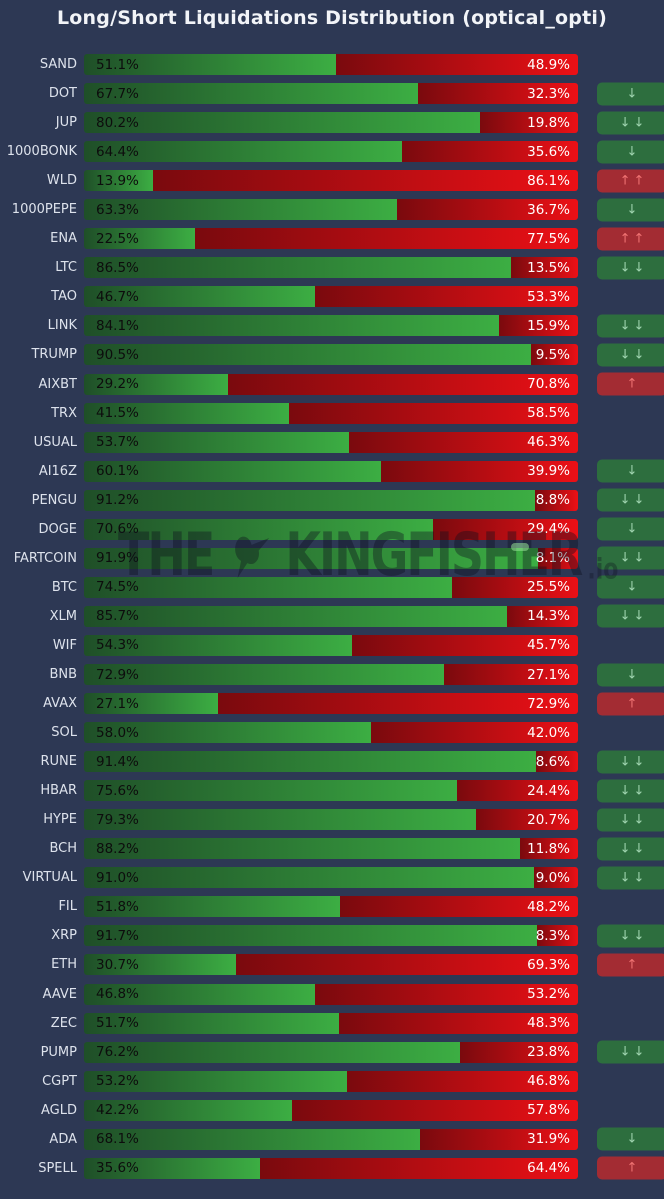 This screenshot has width=664, height=1199. What do you see at coordinates (548, 964) in the screenshot?
I see `short-percent-label: 69.3%` at bounding box center [548, 964].